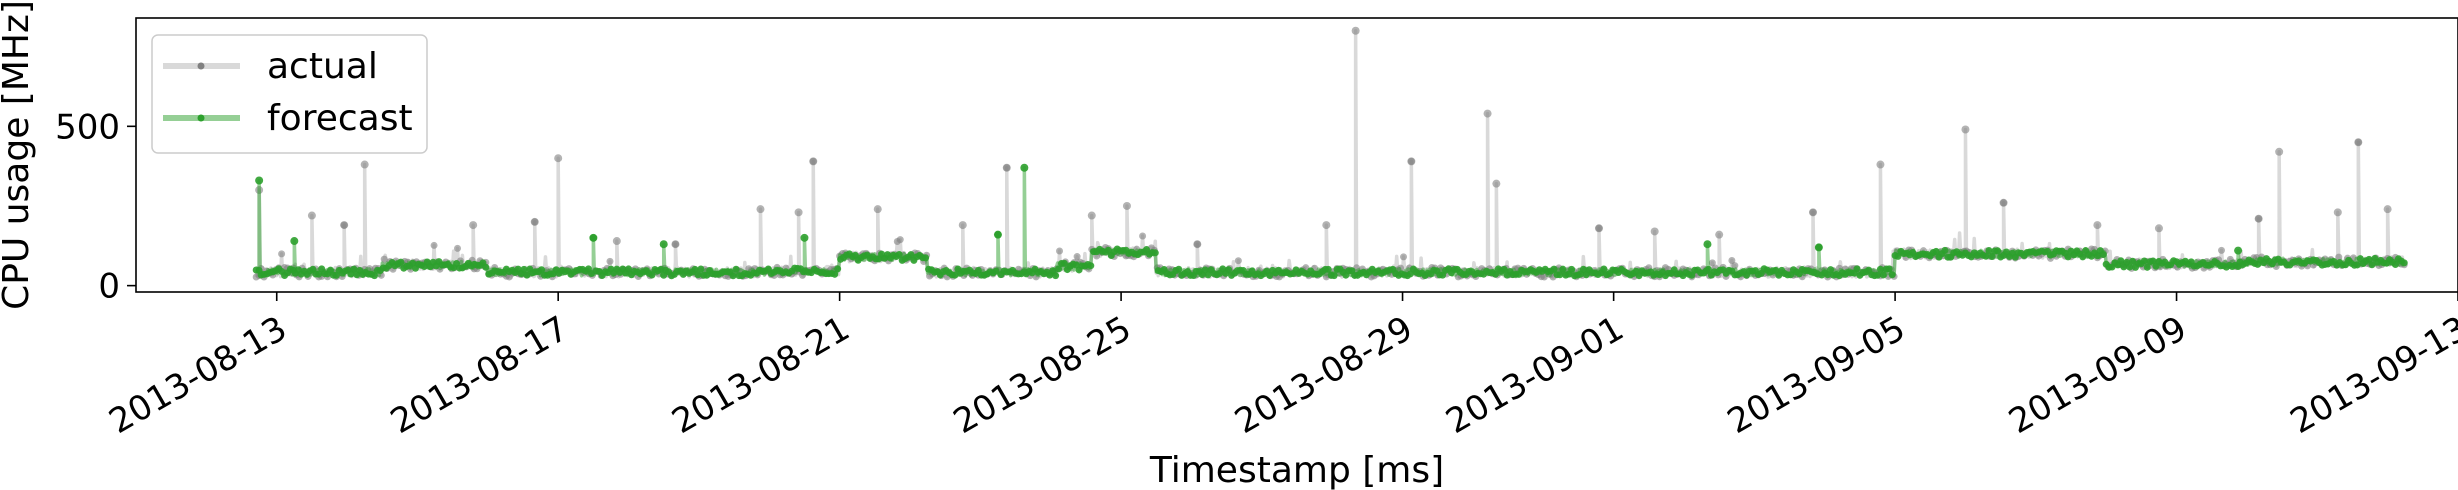 This screenshot has width=2458, height=490. I want to click on x-tick-label: 2013-08-21, so click(760, 375).